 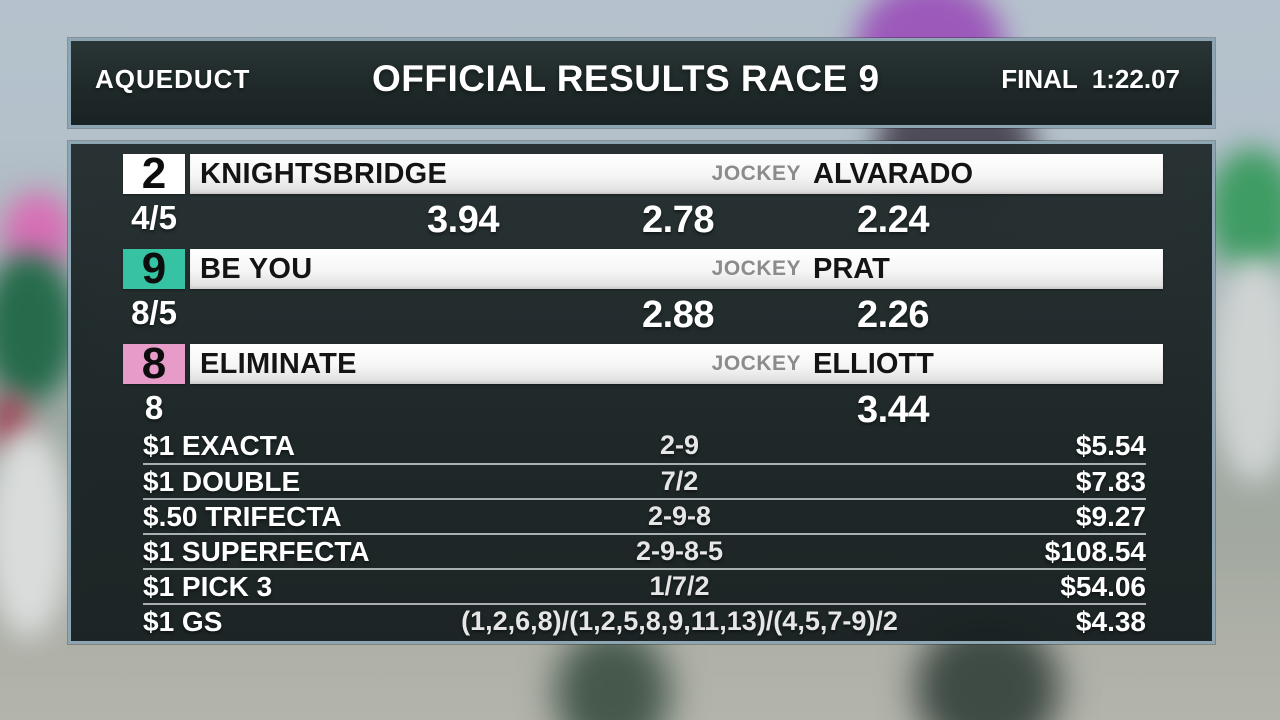 What do you see at coordinates (678, 220) in the screenshot?
I see `place-payout: 2.78` at bounding box center [678, 220].